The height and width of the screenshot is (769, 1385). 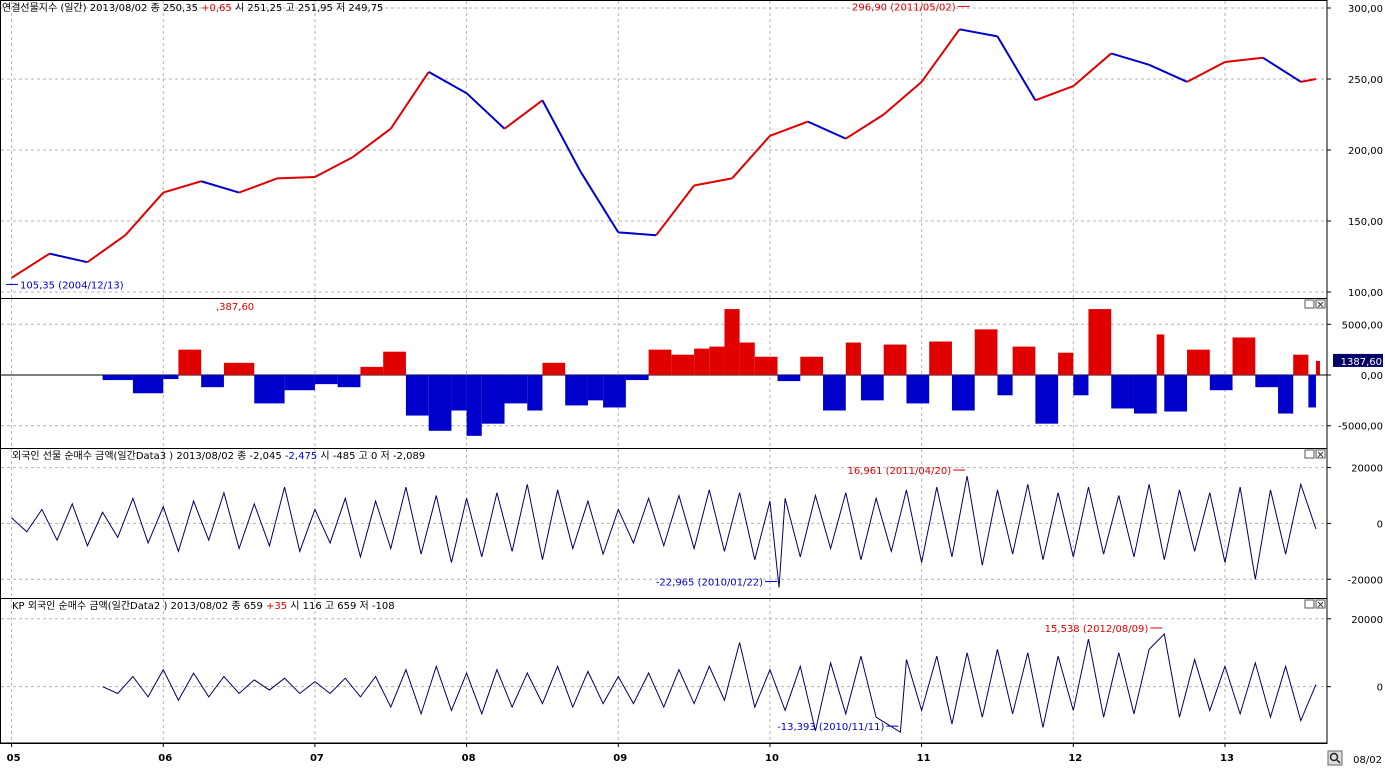 What do you see at coordinates (14, 758) in the screenshot?
I see `x-tick-label: 05` at bounding box center [14, 758].